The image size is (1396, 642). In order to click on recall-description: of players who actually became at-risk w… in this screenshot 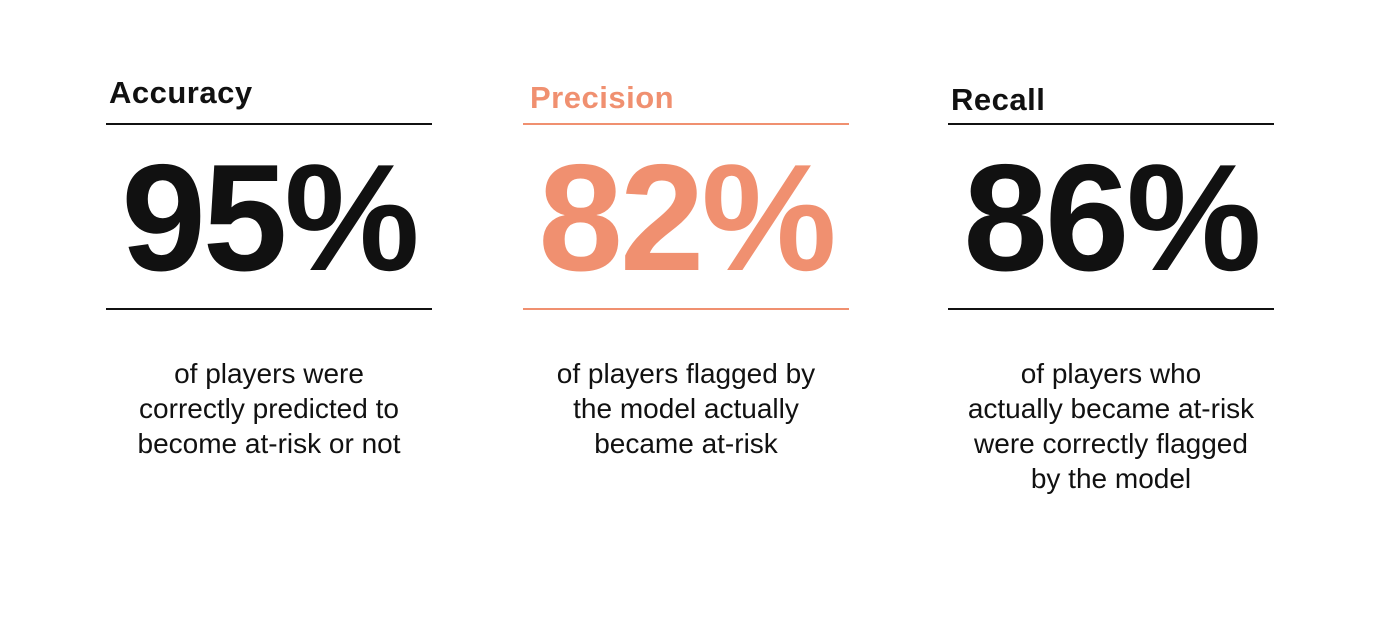, I will do `click(1111, 426)`.